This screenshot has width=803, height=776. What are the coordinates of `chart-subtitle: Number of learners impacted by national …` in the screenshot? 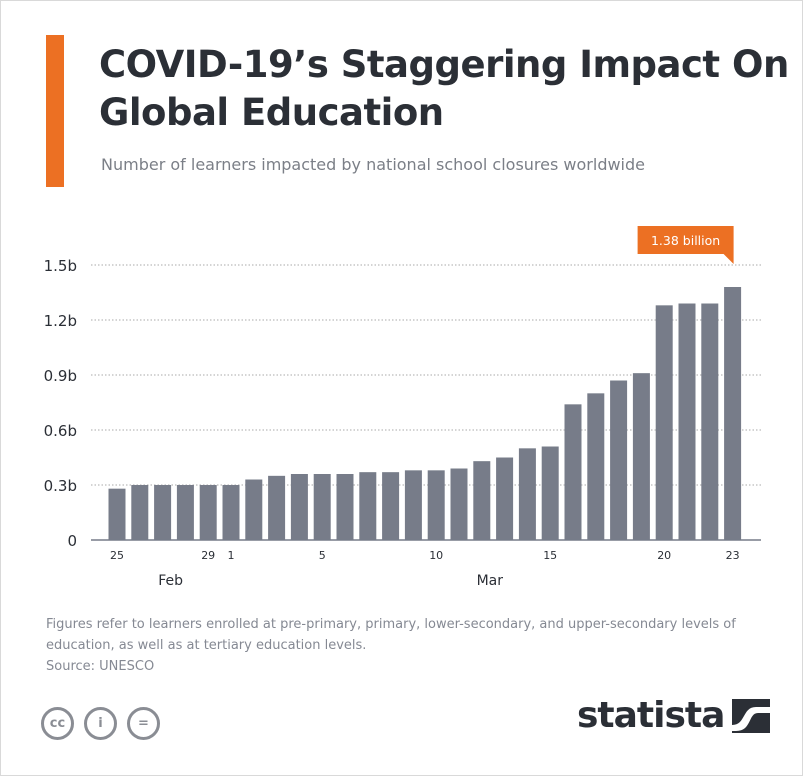 It's located at (373, 164).